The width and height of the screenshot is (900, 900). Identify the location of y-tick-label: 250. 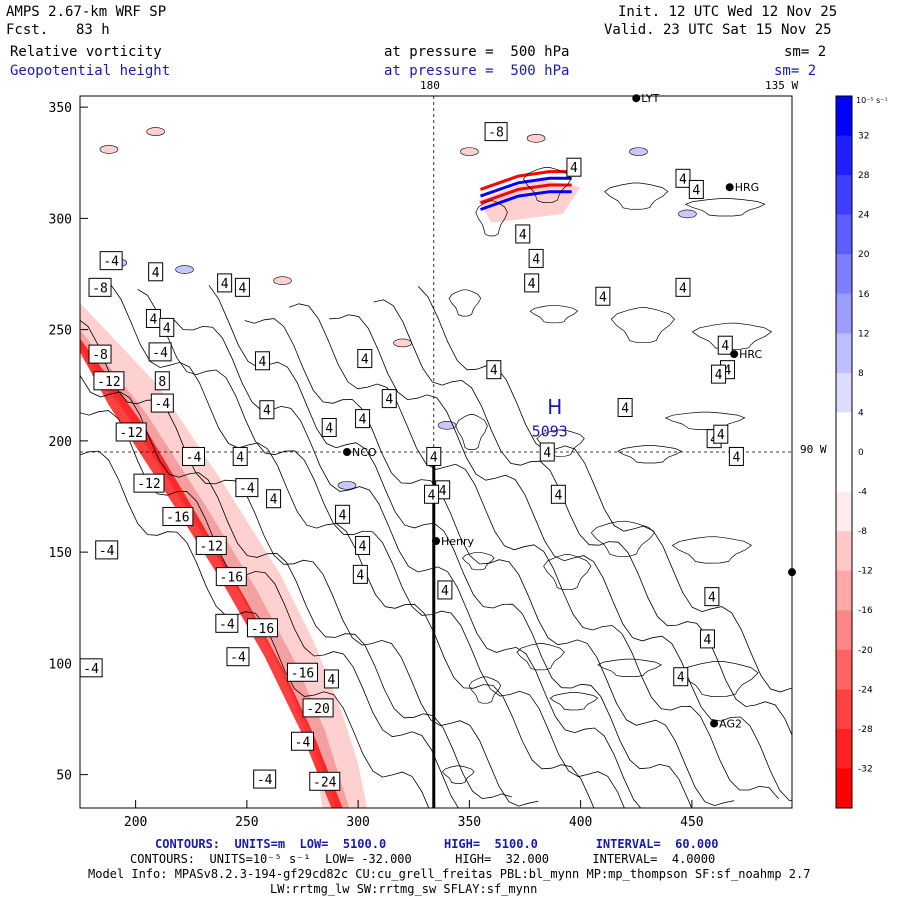
(60, 331).